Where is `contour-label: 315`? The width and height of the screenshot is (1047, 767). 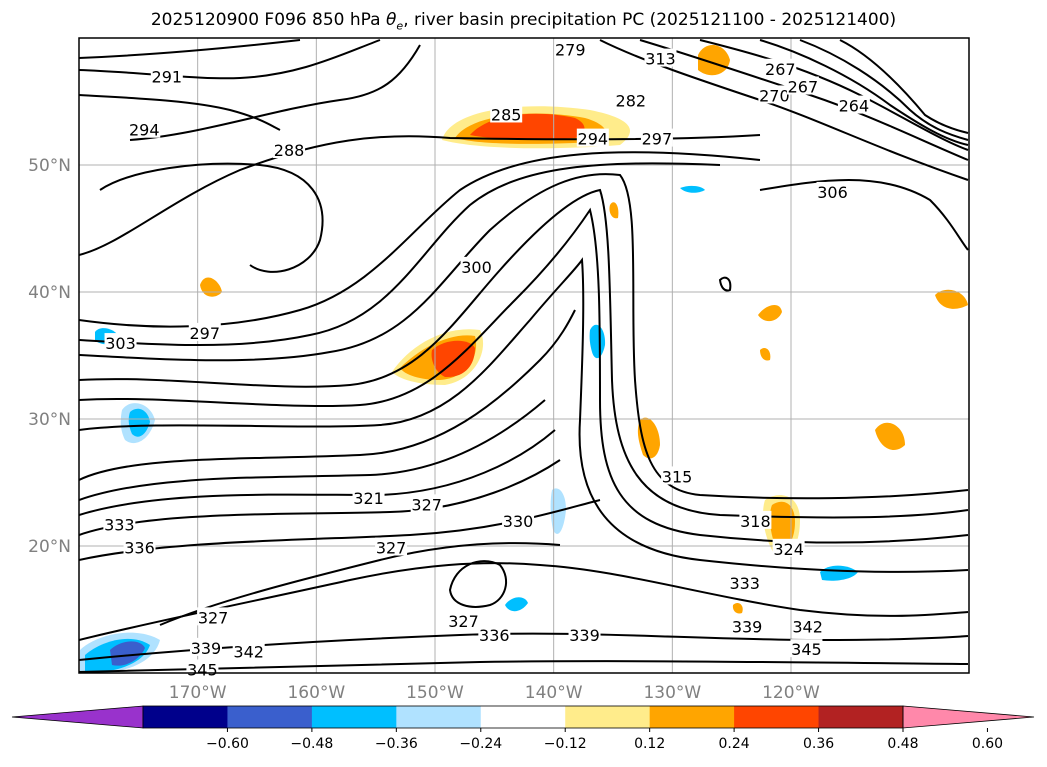 contour-label: 315 is located at coordinates (677, 476).